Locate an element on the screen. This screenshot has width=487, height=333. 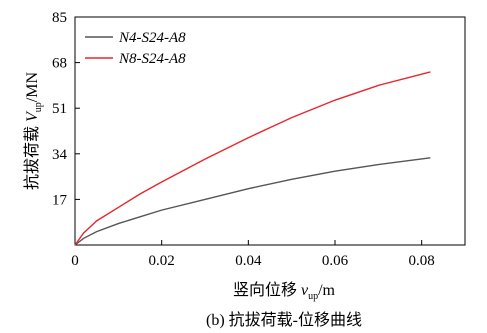
x-tick-label: 0.06 is located at coordinates (335, 261).